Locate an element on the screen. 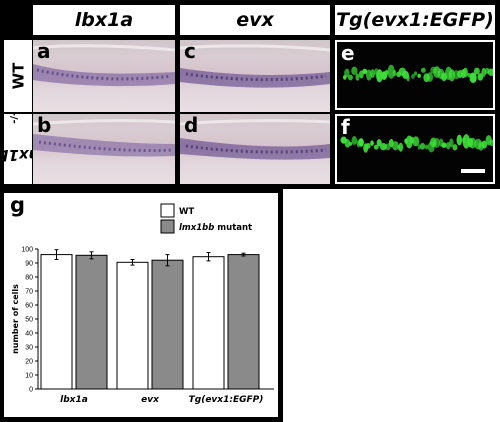 This screenshot has width=500, height=422. panel-b-image: b is located at coordinates (104, 149).